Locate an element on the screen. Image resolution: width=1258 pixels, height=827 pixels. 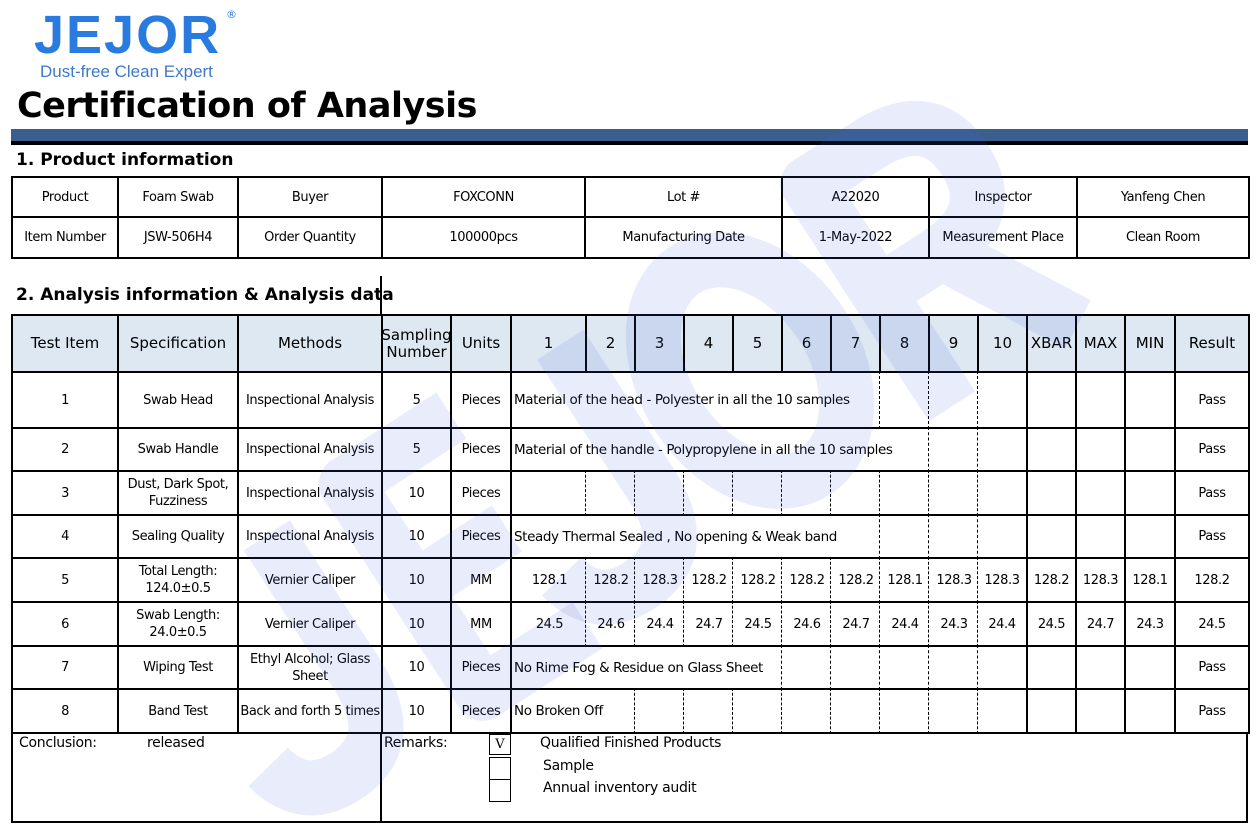
column-header: 5 is located at coordinates (757, 343).